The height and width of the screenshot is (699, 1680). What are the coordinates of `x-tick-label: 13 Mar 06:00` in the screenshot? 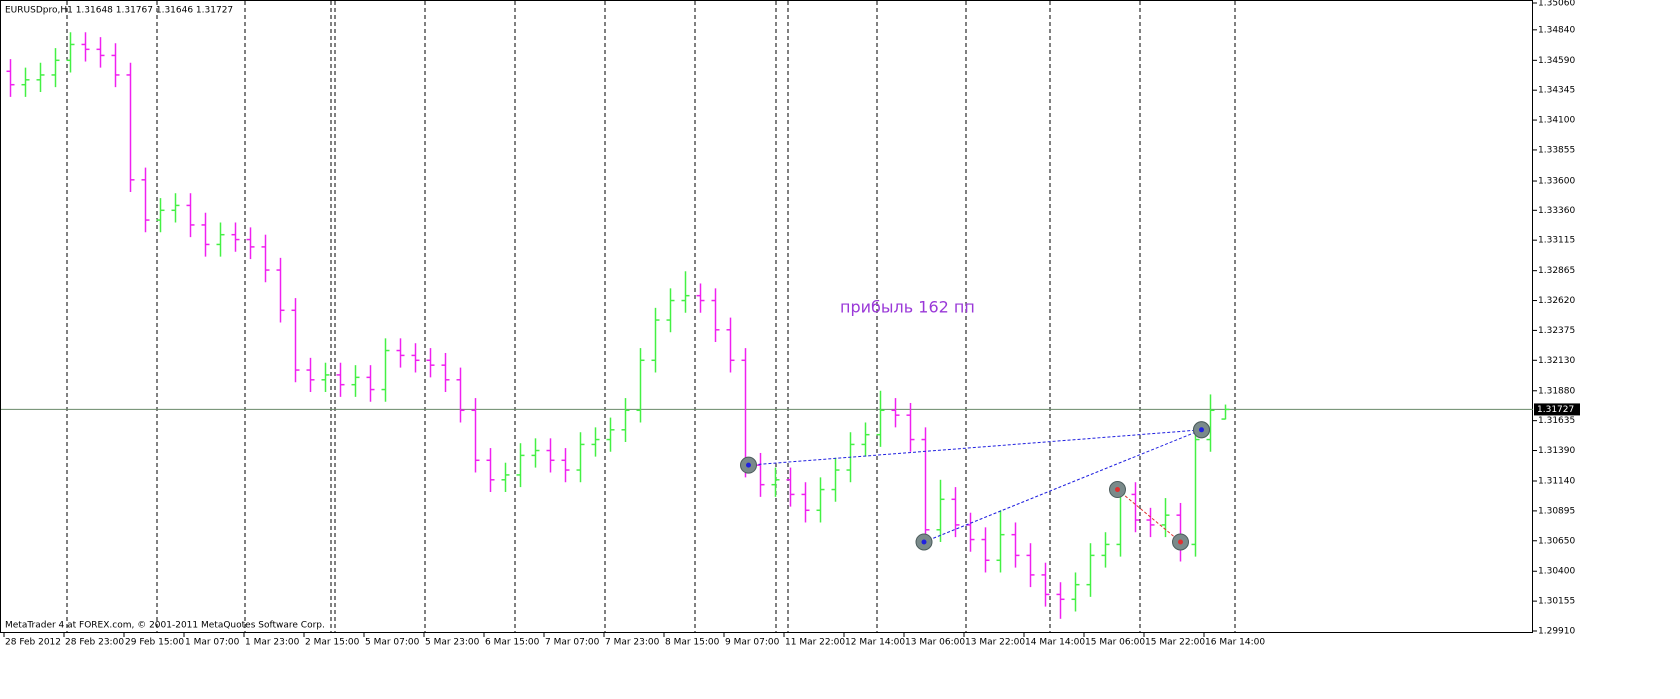 It's located at (935, 643).